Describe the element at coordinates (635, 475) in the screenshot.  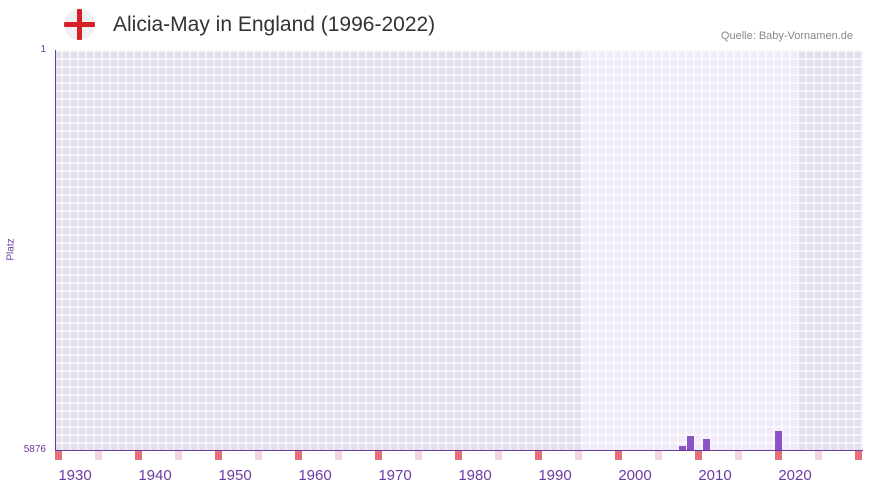
I see `x-tick-label: 2000` at that location.